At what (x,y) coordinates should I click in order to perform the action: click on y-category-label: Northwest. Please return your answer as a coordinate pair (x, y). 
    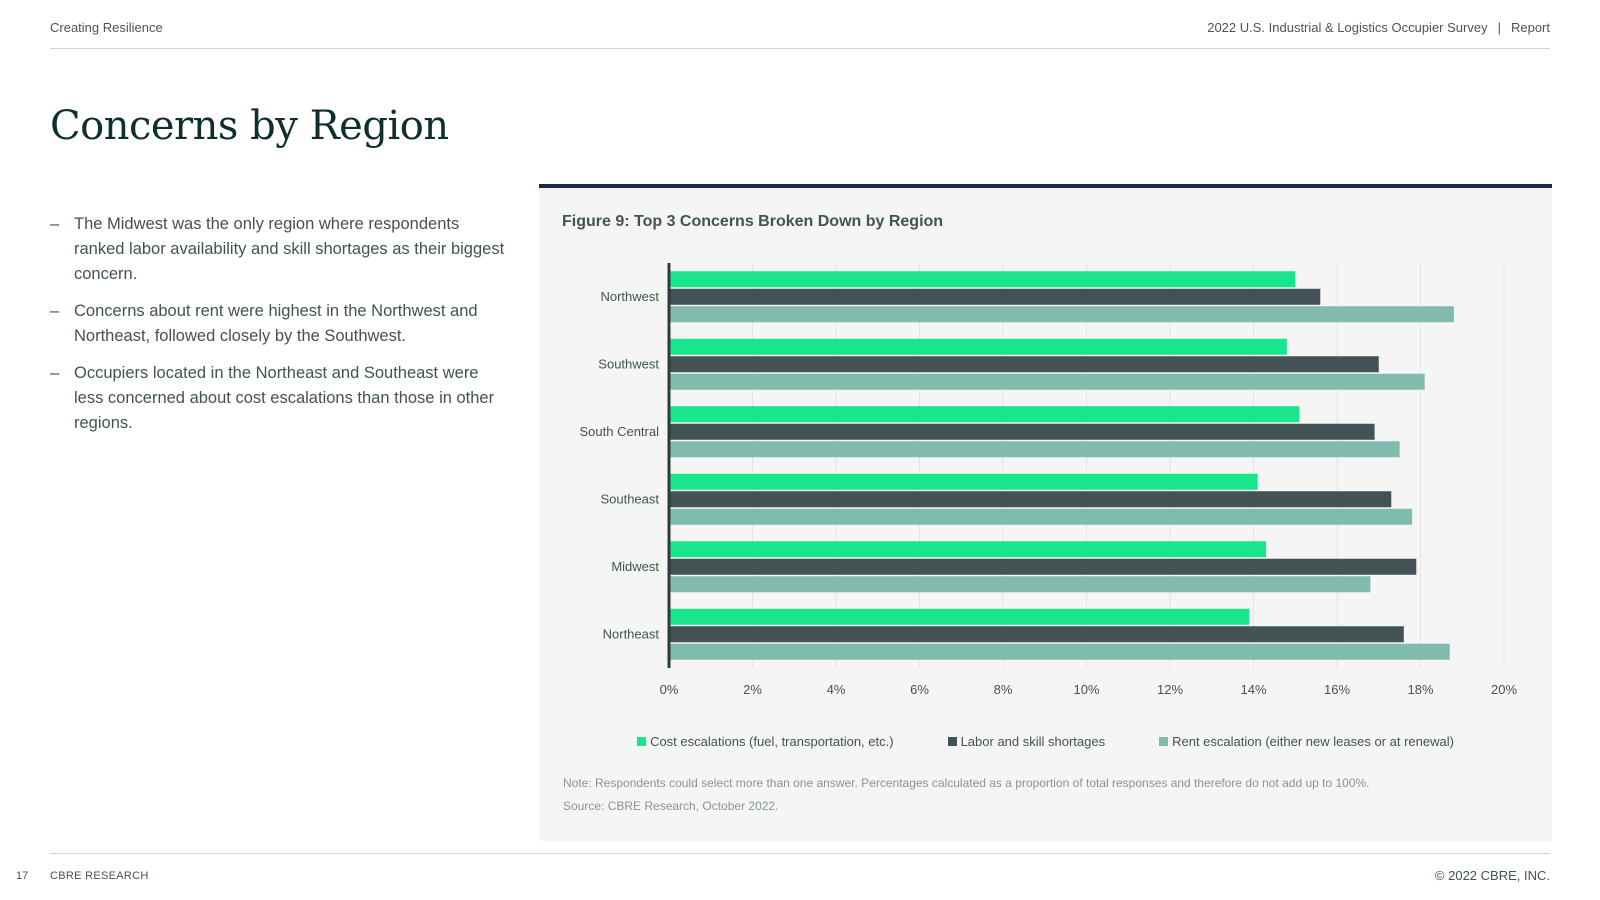
    Looking at the image, I should click on (629, 296).